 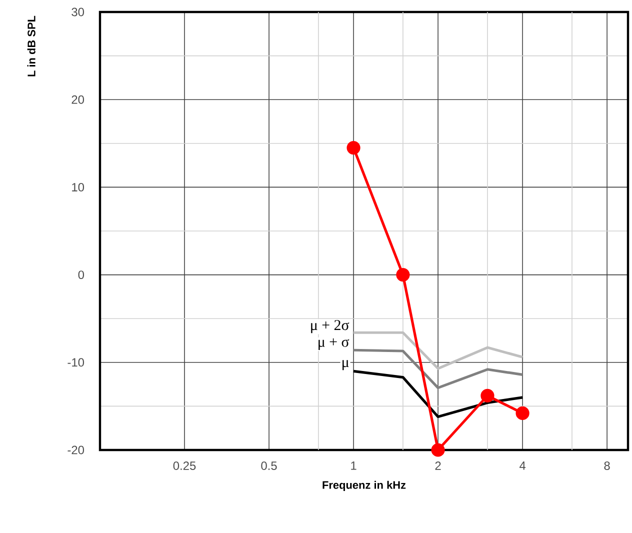 What do you see at coordinates (184, 466) in the screenshot?
I see `x-tick-label: 0.25` at bounding box center [184, 466].